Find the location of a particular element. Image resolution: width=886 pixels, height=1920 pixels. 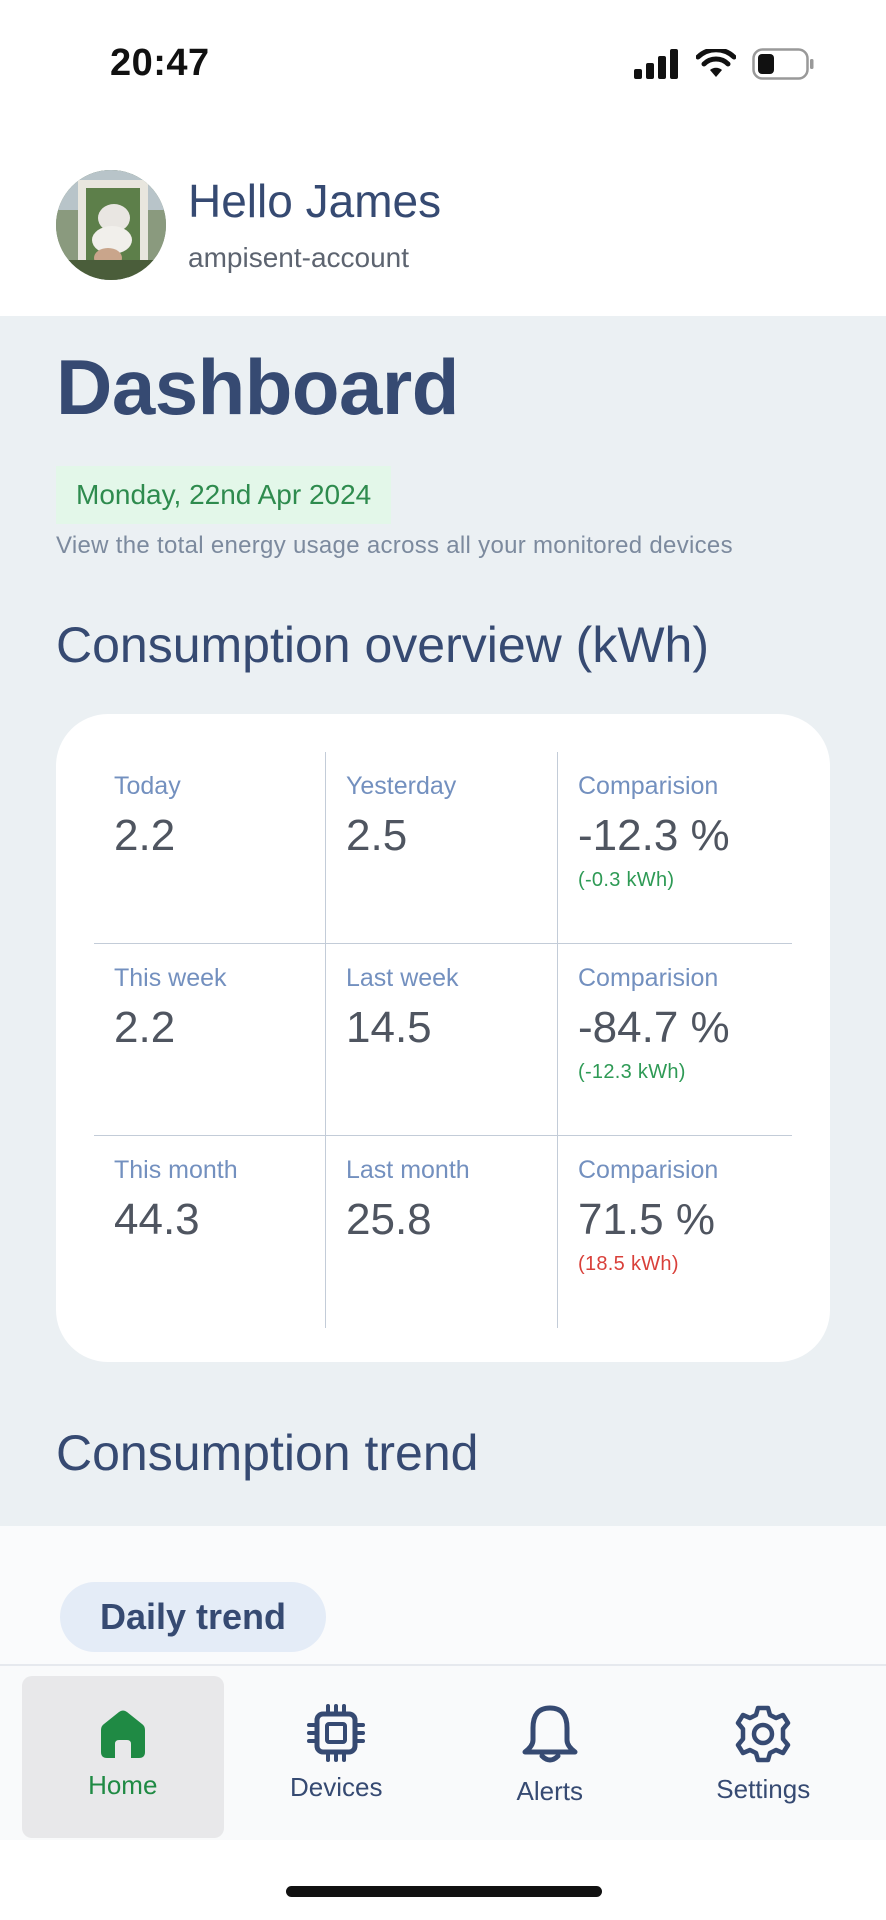

status-time: 20:47 is located at coordinates (160, 63).